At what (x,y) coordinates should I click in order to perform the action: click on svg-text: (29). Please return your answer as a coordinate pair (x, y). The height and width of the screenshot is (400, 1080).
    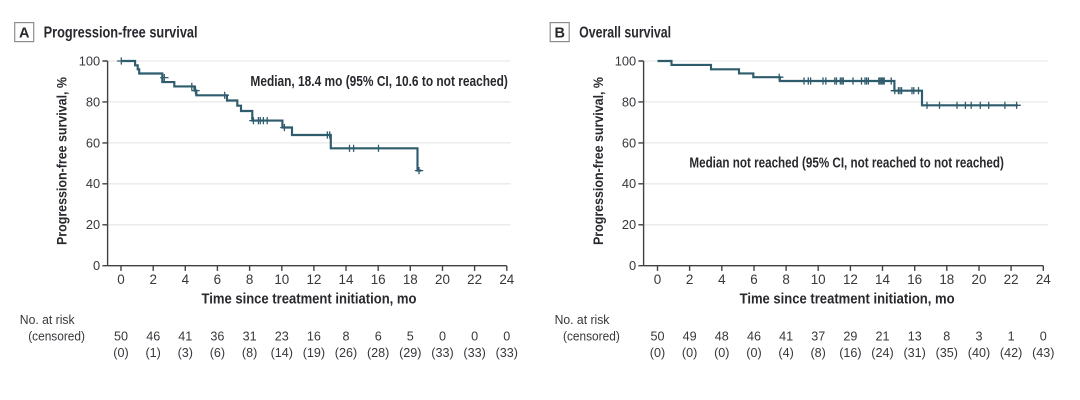
    Looking at the image, I should click on (410, 353).